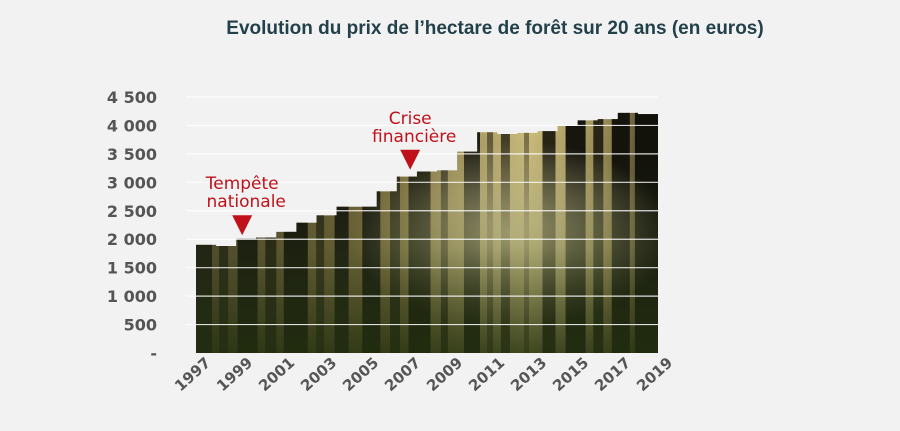  I want to click on annotation-label: Tempête, so click(242, 184).